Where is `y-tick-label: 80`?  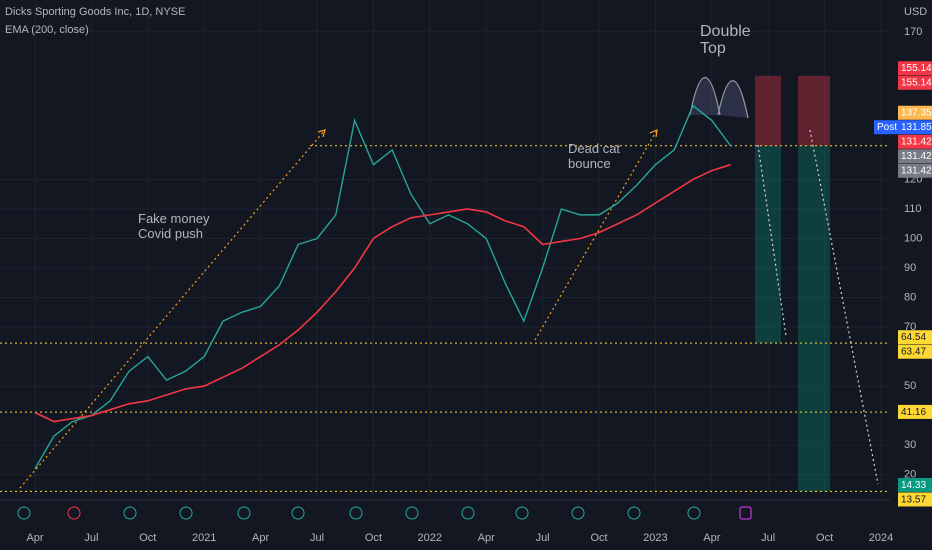 y-tick-label: 80 is located at coordinates (910, 297).